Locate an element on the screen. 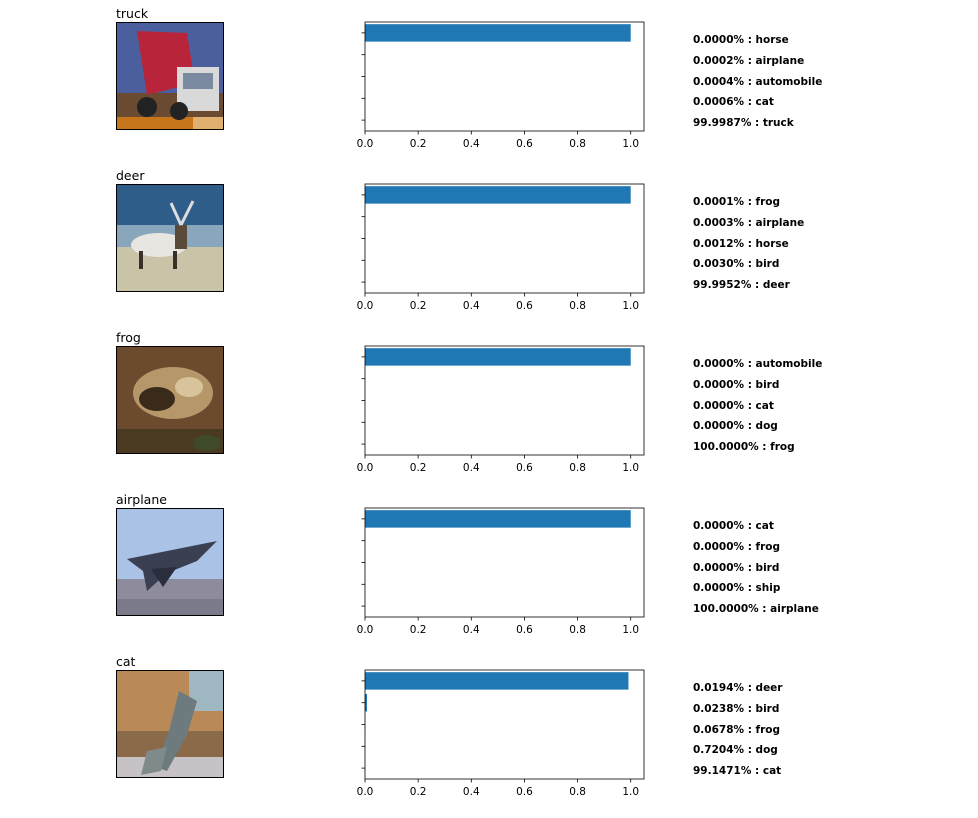  prediction-label: 0.0678% : frog is located at coordinates (828, 730).